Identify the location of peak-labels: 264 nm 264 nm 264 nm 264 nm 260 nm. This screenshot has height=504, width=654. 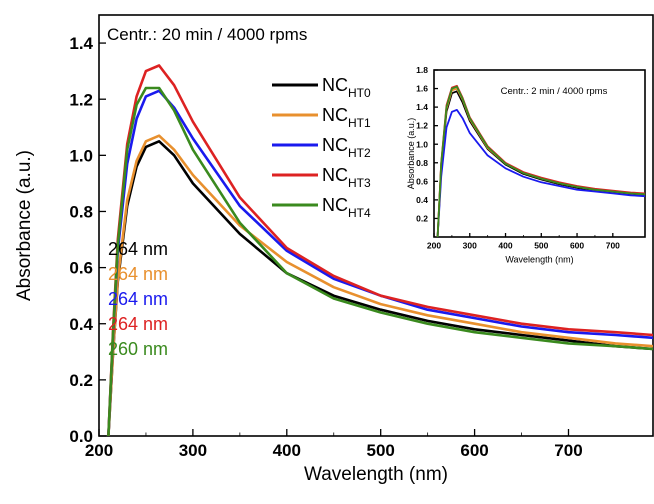
(138, 299).